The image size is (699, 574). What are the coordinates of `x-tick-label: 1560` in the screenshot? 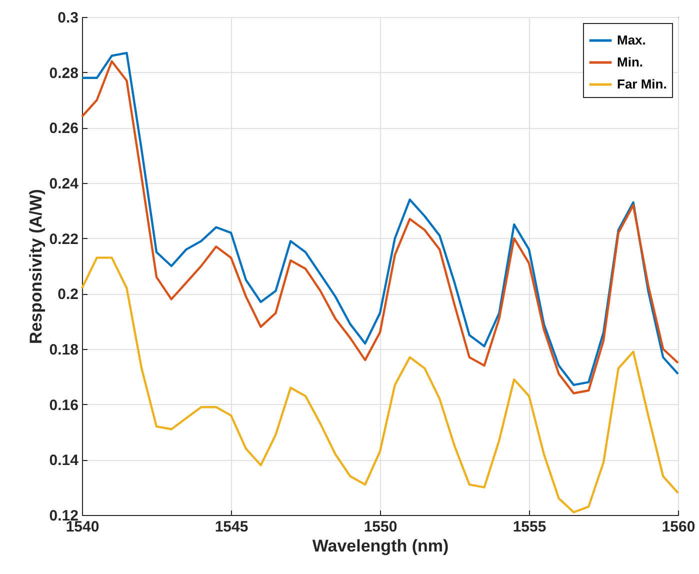 It's located at (679, 527).